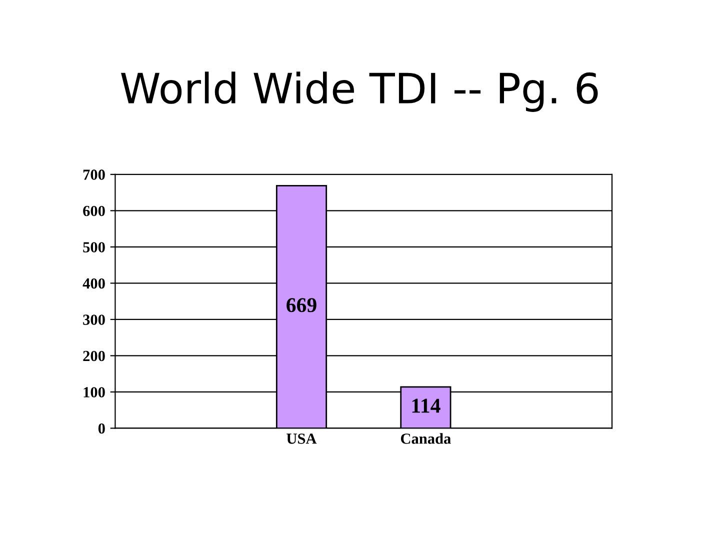 The height and width of the screenshot is (540, 720). I want to click on data-label: 669, so click(301, 305).